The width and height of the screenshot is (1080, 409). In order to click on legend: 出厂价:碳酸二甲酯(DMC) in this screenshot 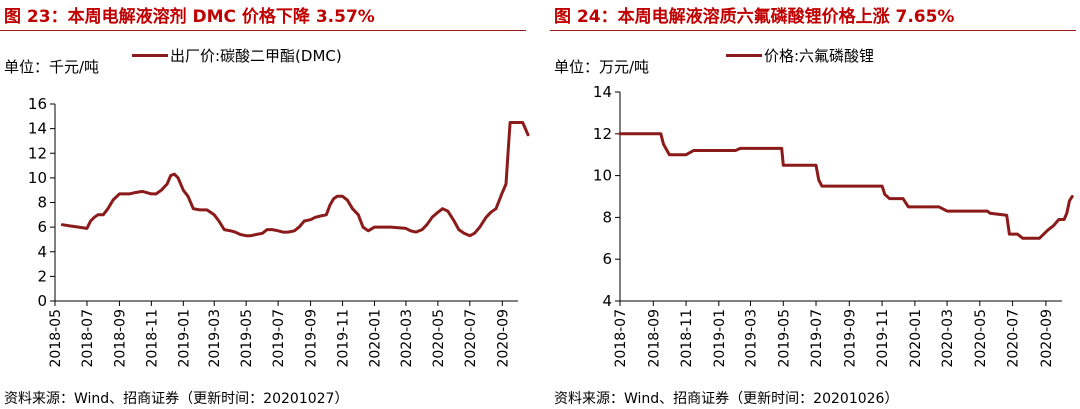, I will do `click(237, 55)`.